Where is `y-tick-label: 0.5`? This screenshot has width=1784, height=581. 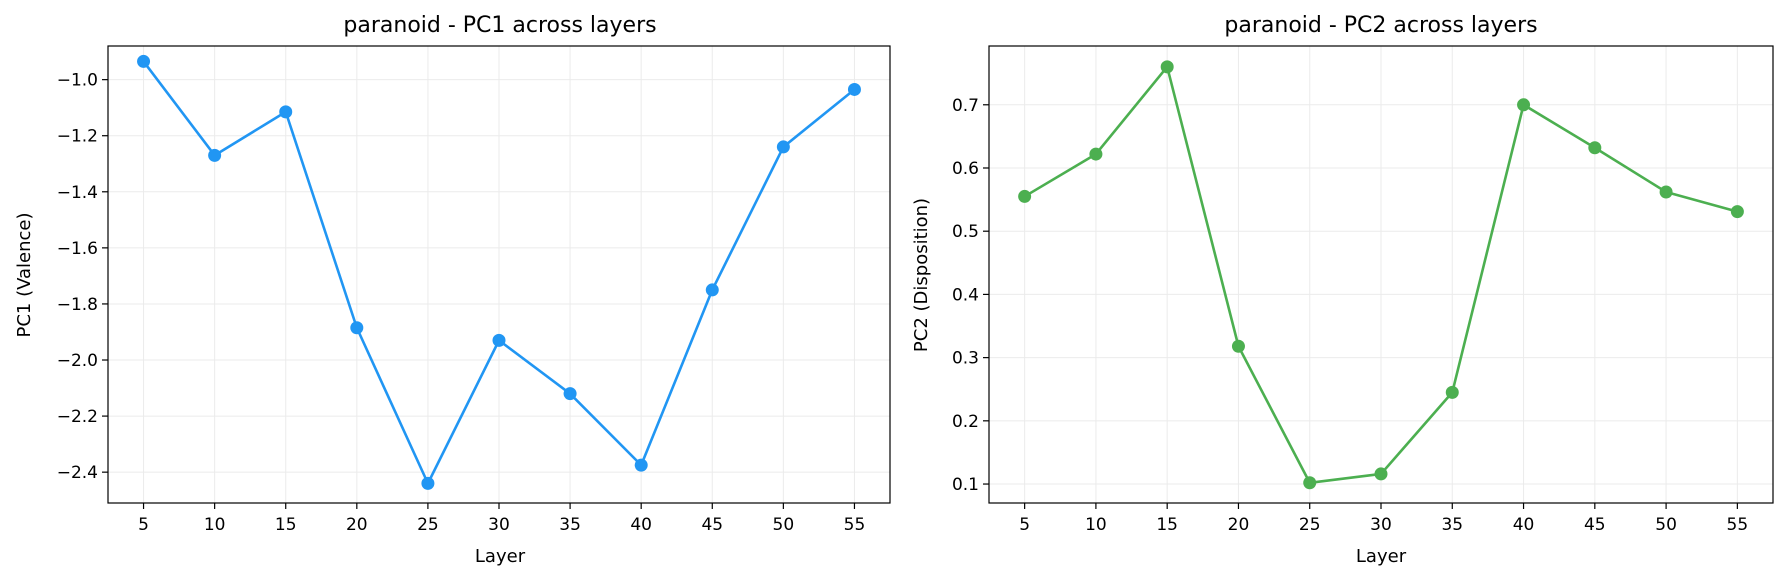
y-tick-label: 0.5 is located at coordinates (965, 232).